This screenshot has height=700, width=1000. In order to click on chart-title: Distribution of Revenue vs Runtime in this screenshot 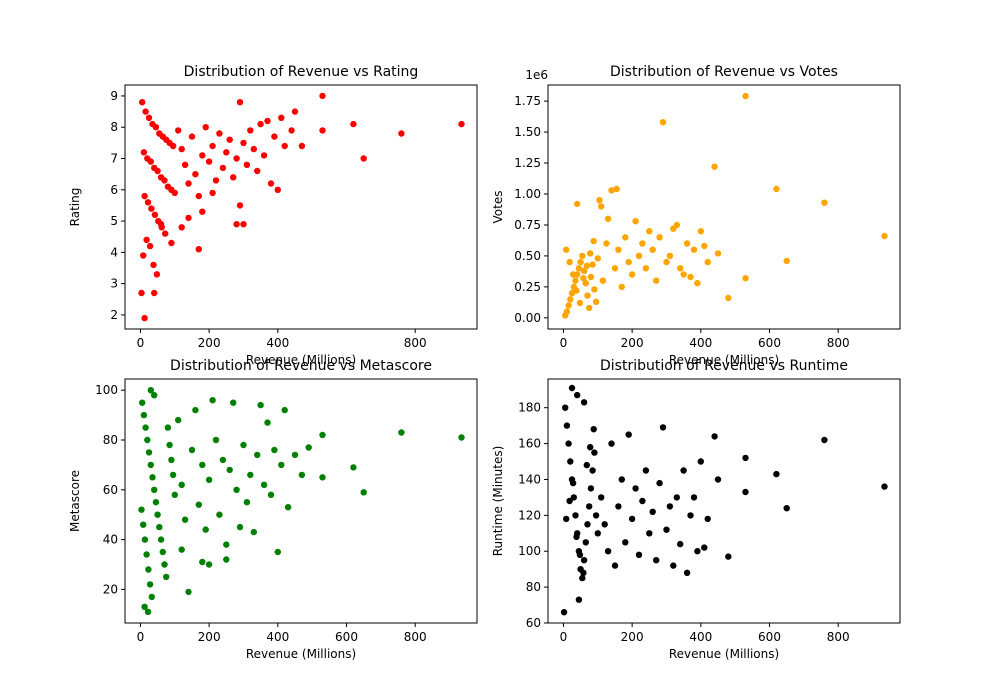, I will do `click(724, 366)`.